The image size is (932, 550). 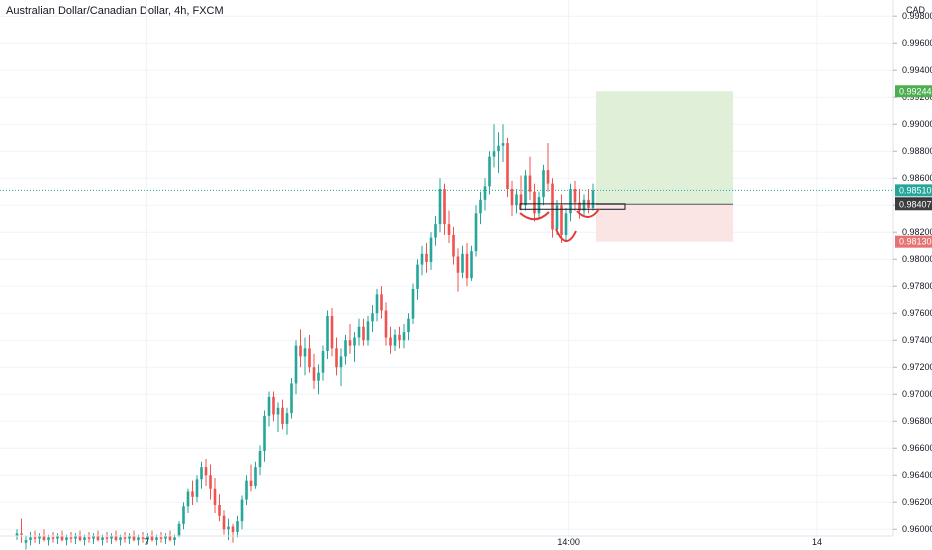 I want to click on head-mark, so click(x=566, y=235).